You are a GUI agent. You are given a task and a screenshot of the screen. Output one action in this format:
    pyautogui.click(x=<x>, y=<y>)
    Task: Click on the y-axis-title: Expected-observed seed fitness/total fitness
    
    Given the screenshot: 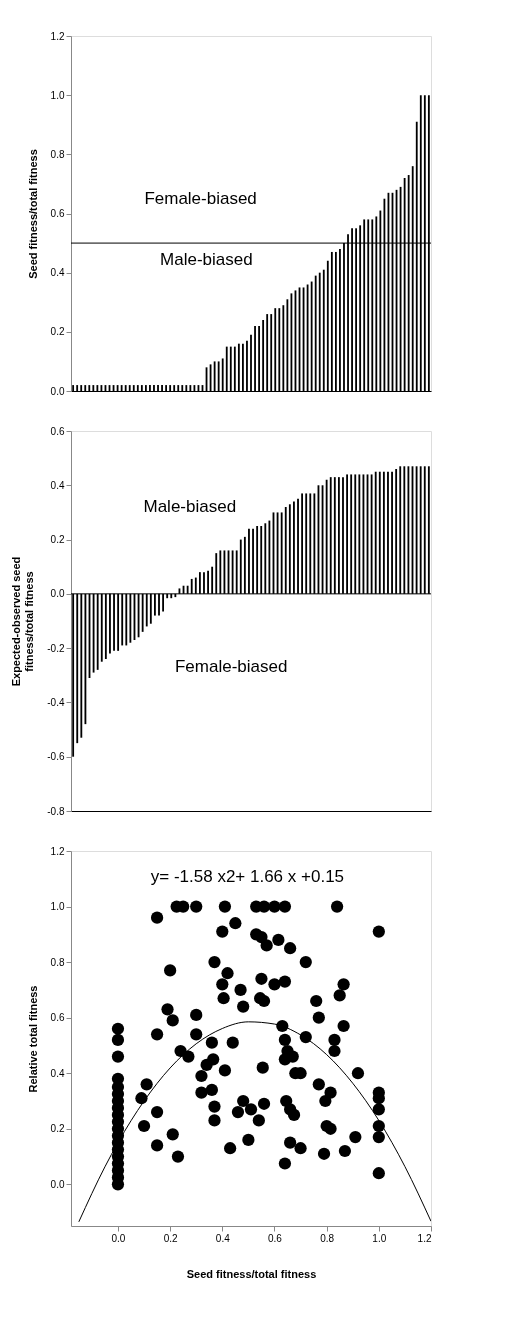 What is the action you would take?
    pyautogui.click(x=23, y=621)
    